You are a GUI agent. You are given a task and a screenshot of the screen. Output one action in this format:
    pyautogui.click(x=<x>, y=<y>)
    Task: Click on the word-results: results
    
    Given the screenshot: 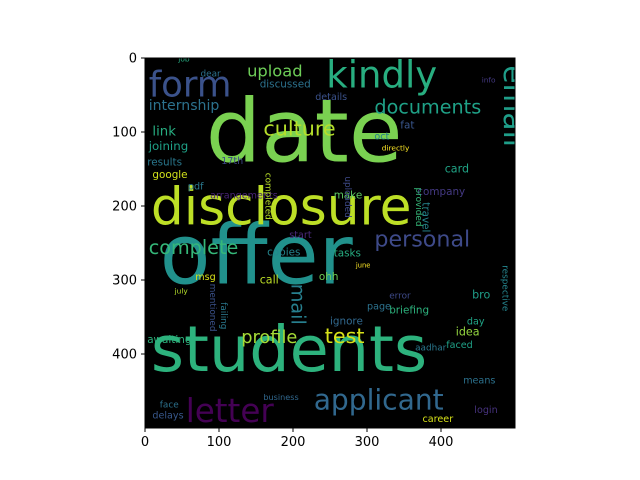 What is the action you would take?
    pyautogui.click(x=164, y=162)
    